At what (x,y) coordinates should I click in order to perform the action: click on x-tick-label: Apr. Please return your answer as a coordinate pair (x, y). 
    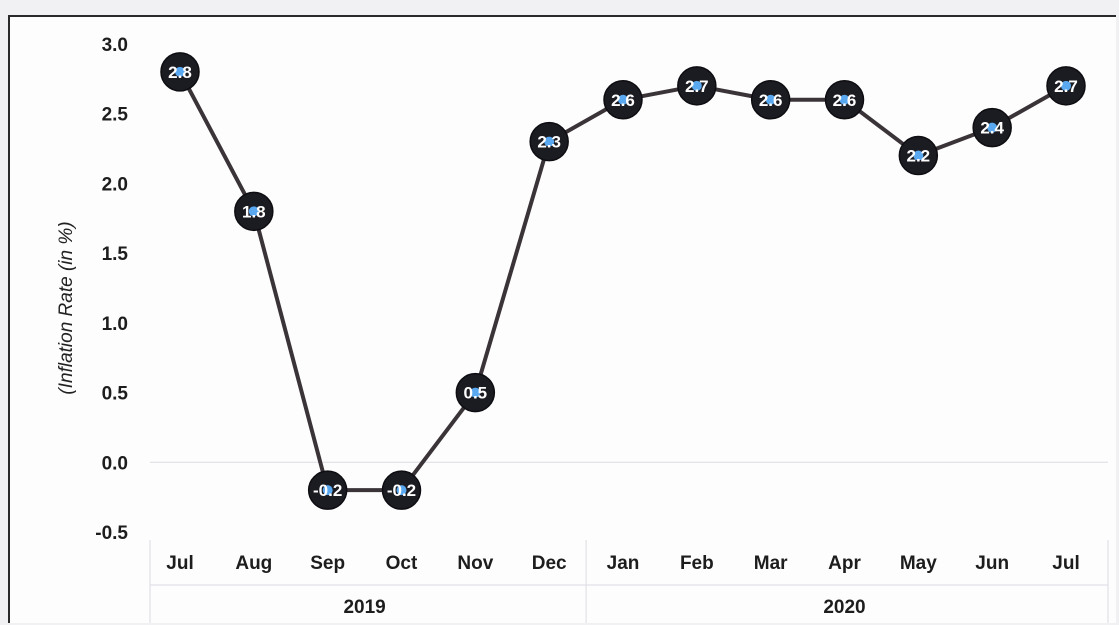
    Looking at the image, I should click on (844, 563).